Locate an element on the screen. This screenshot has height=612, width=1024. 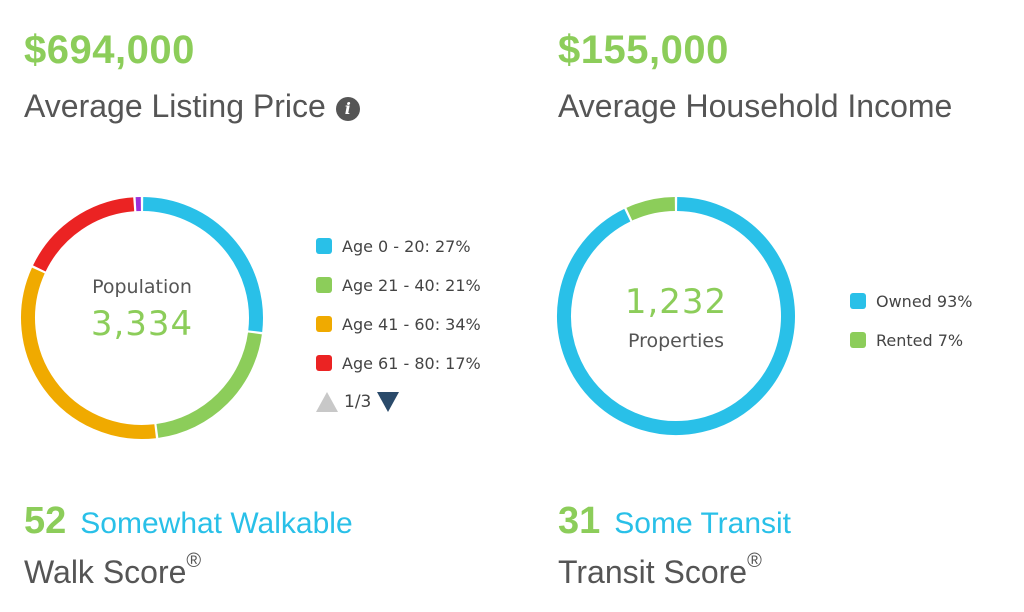
walk-score-label-row: Walk Score® is located at coordinates (112, 570).